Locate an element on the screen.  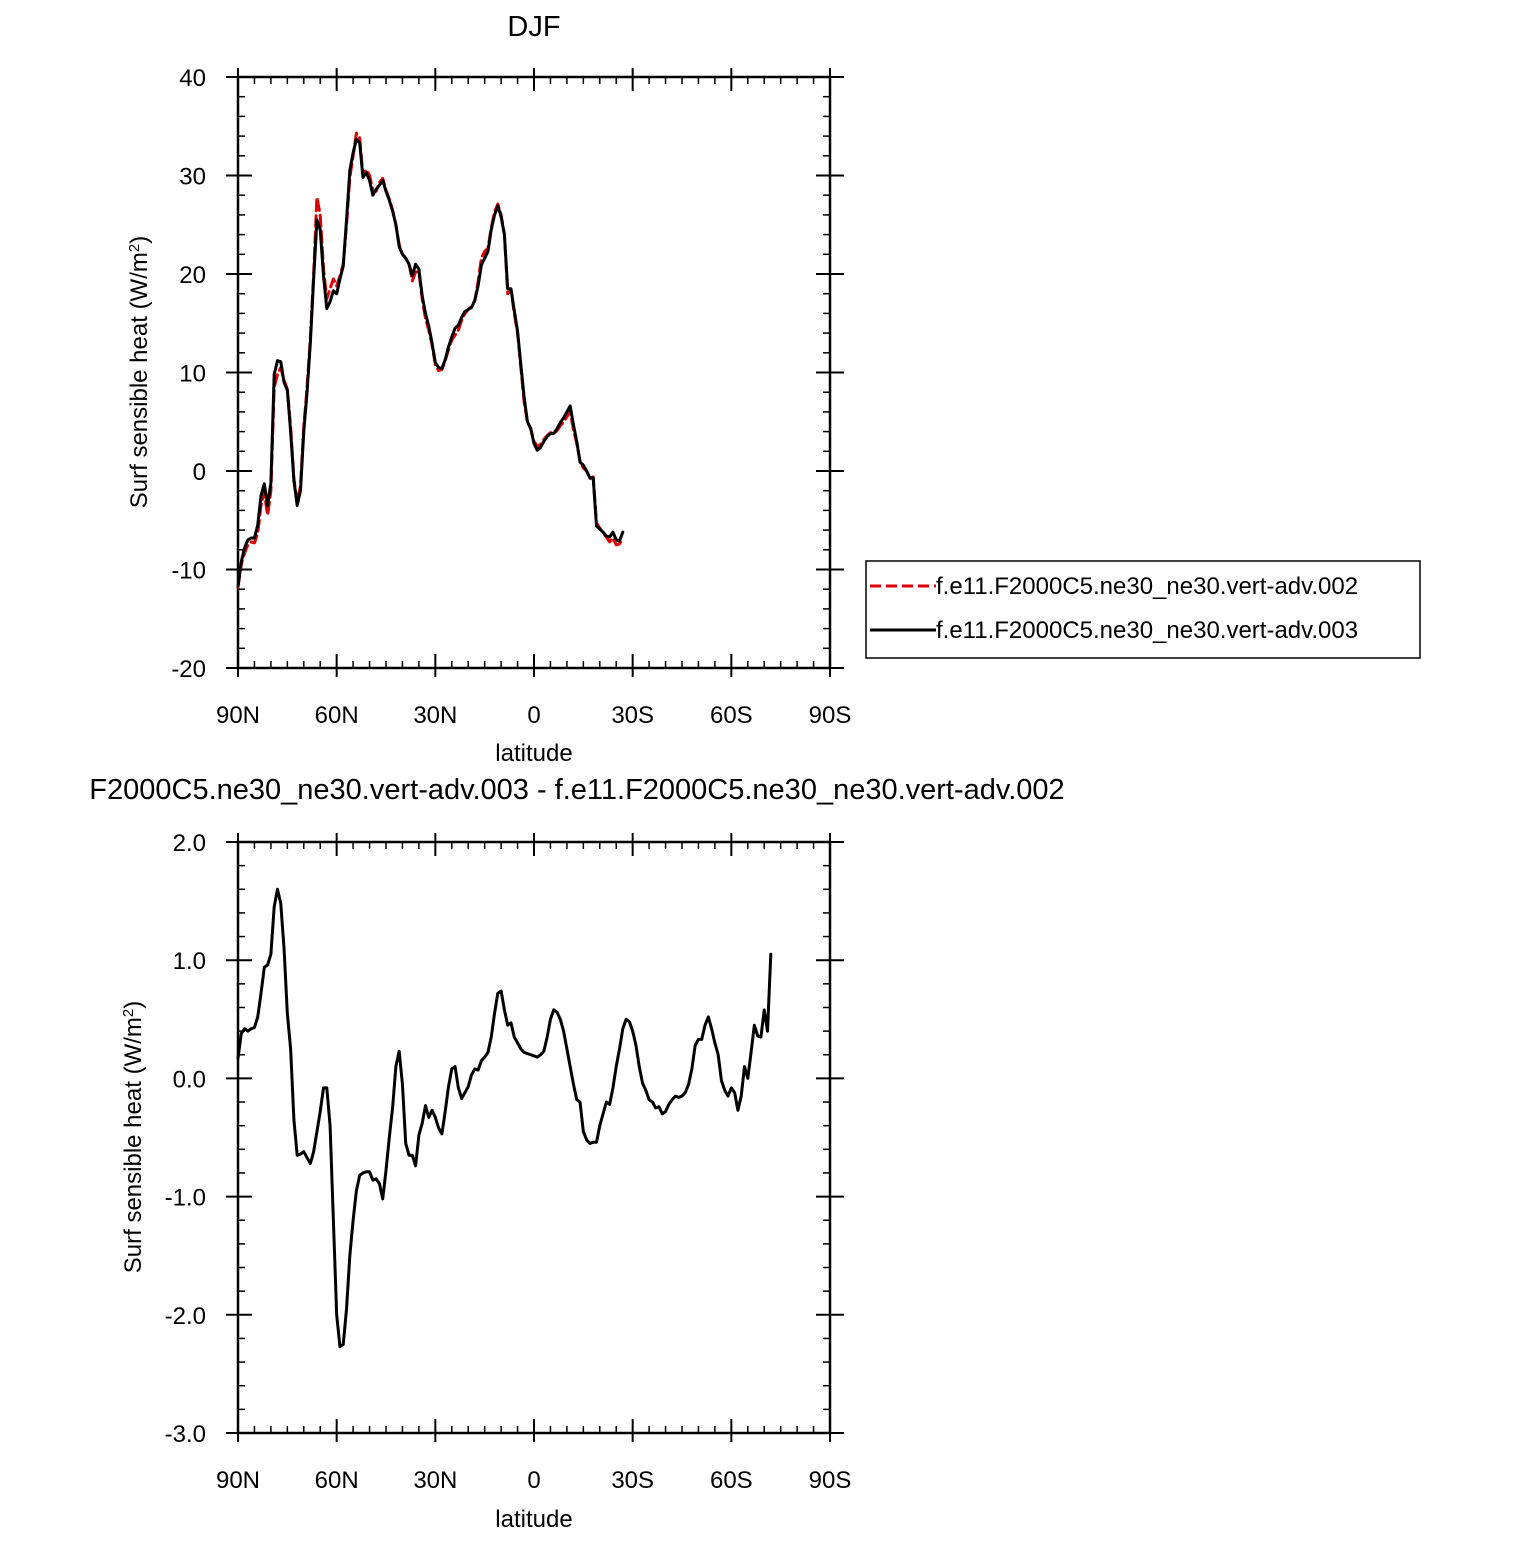
y-tick-label: 0.0 is located at coordinates (189, 1079).